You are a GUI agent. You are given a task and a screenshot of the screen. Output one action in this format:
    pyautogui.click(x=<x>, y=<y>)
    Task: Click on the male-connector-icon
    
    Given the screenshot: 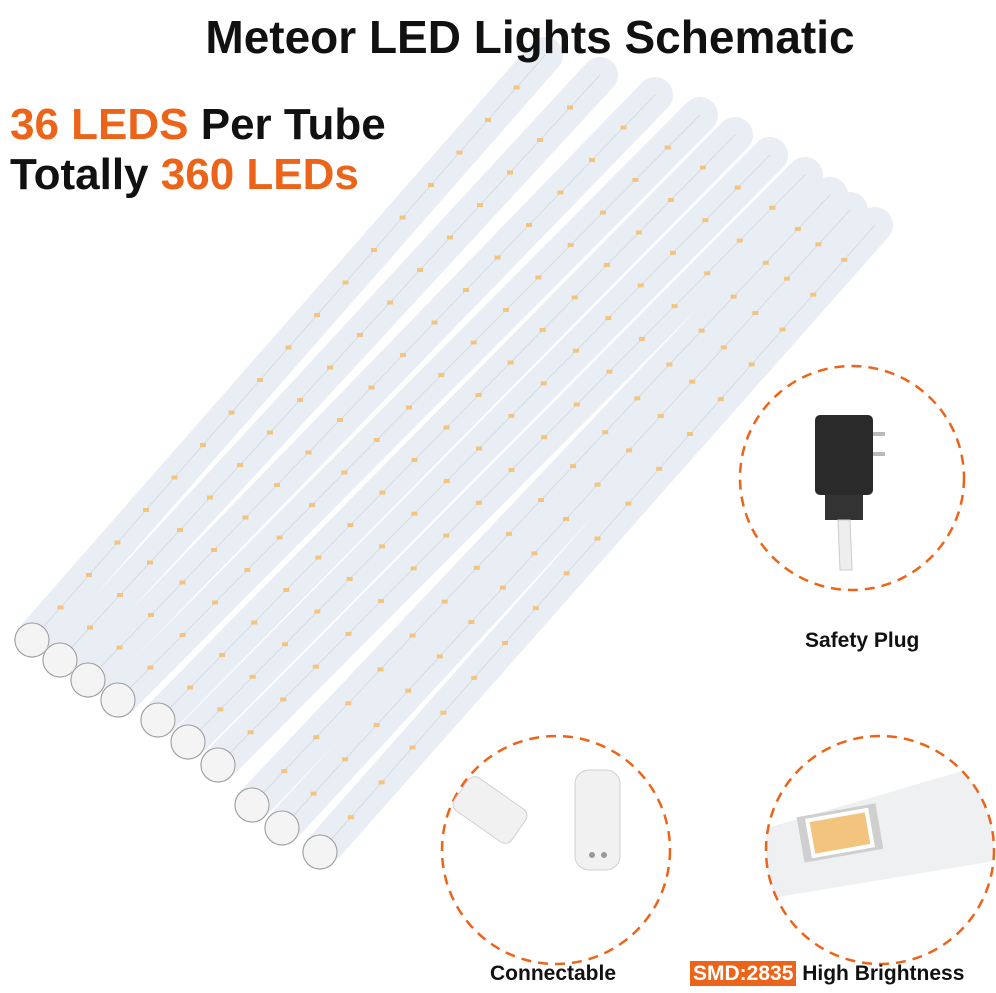 What is the action you would take?
    pyautogui.click(x=490, y=810)
    